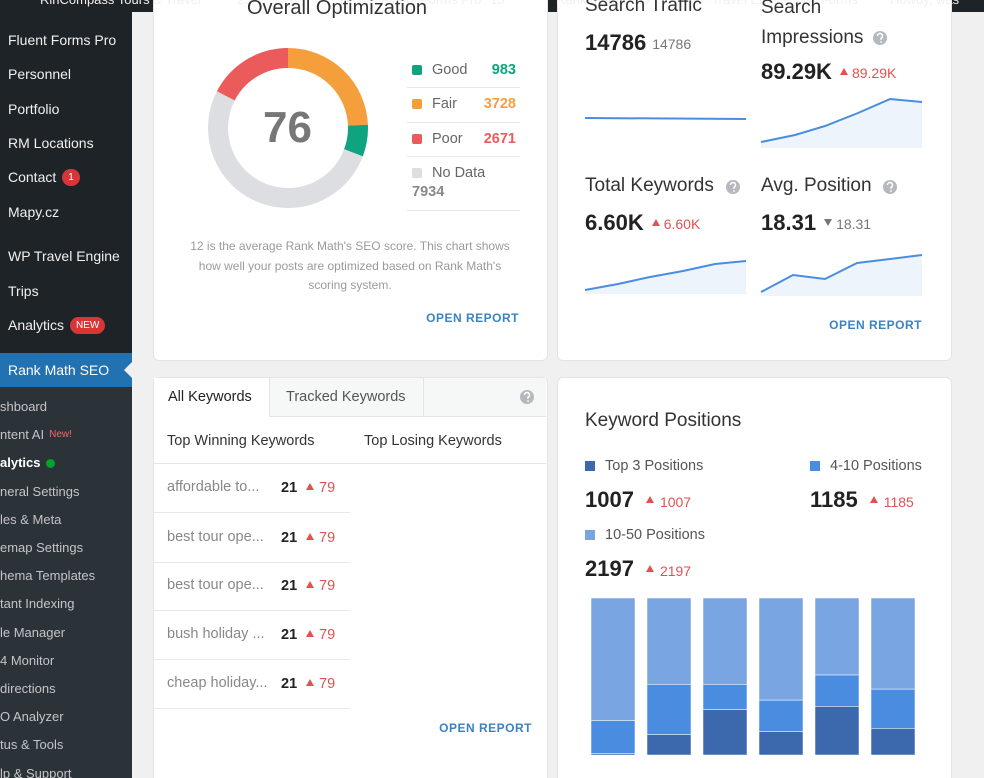  Describe the element at coordinates (447, 139) in the screenshot. I see `legend-label: Poor` at that location.